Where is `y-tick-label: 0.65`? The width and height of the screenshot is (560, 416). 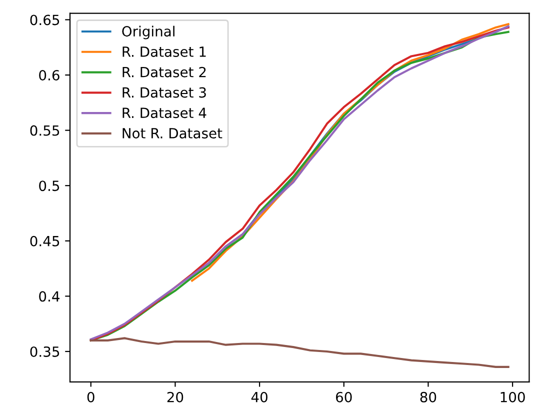
y-tick-label: 0.65 is located at coordinates (45, 20).